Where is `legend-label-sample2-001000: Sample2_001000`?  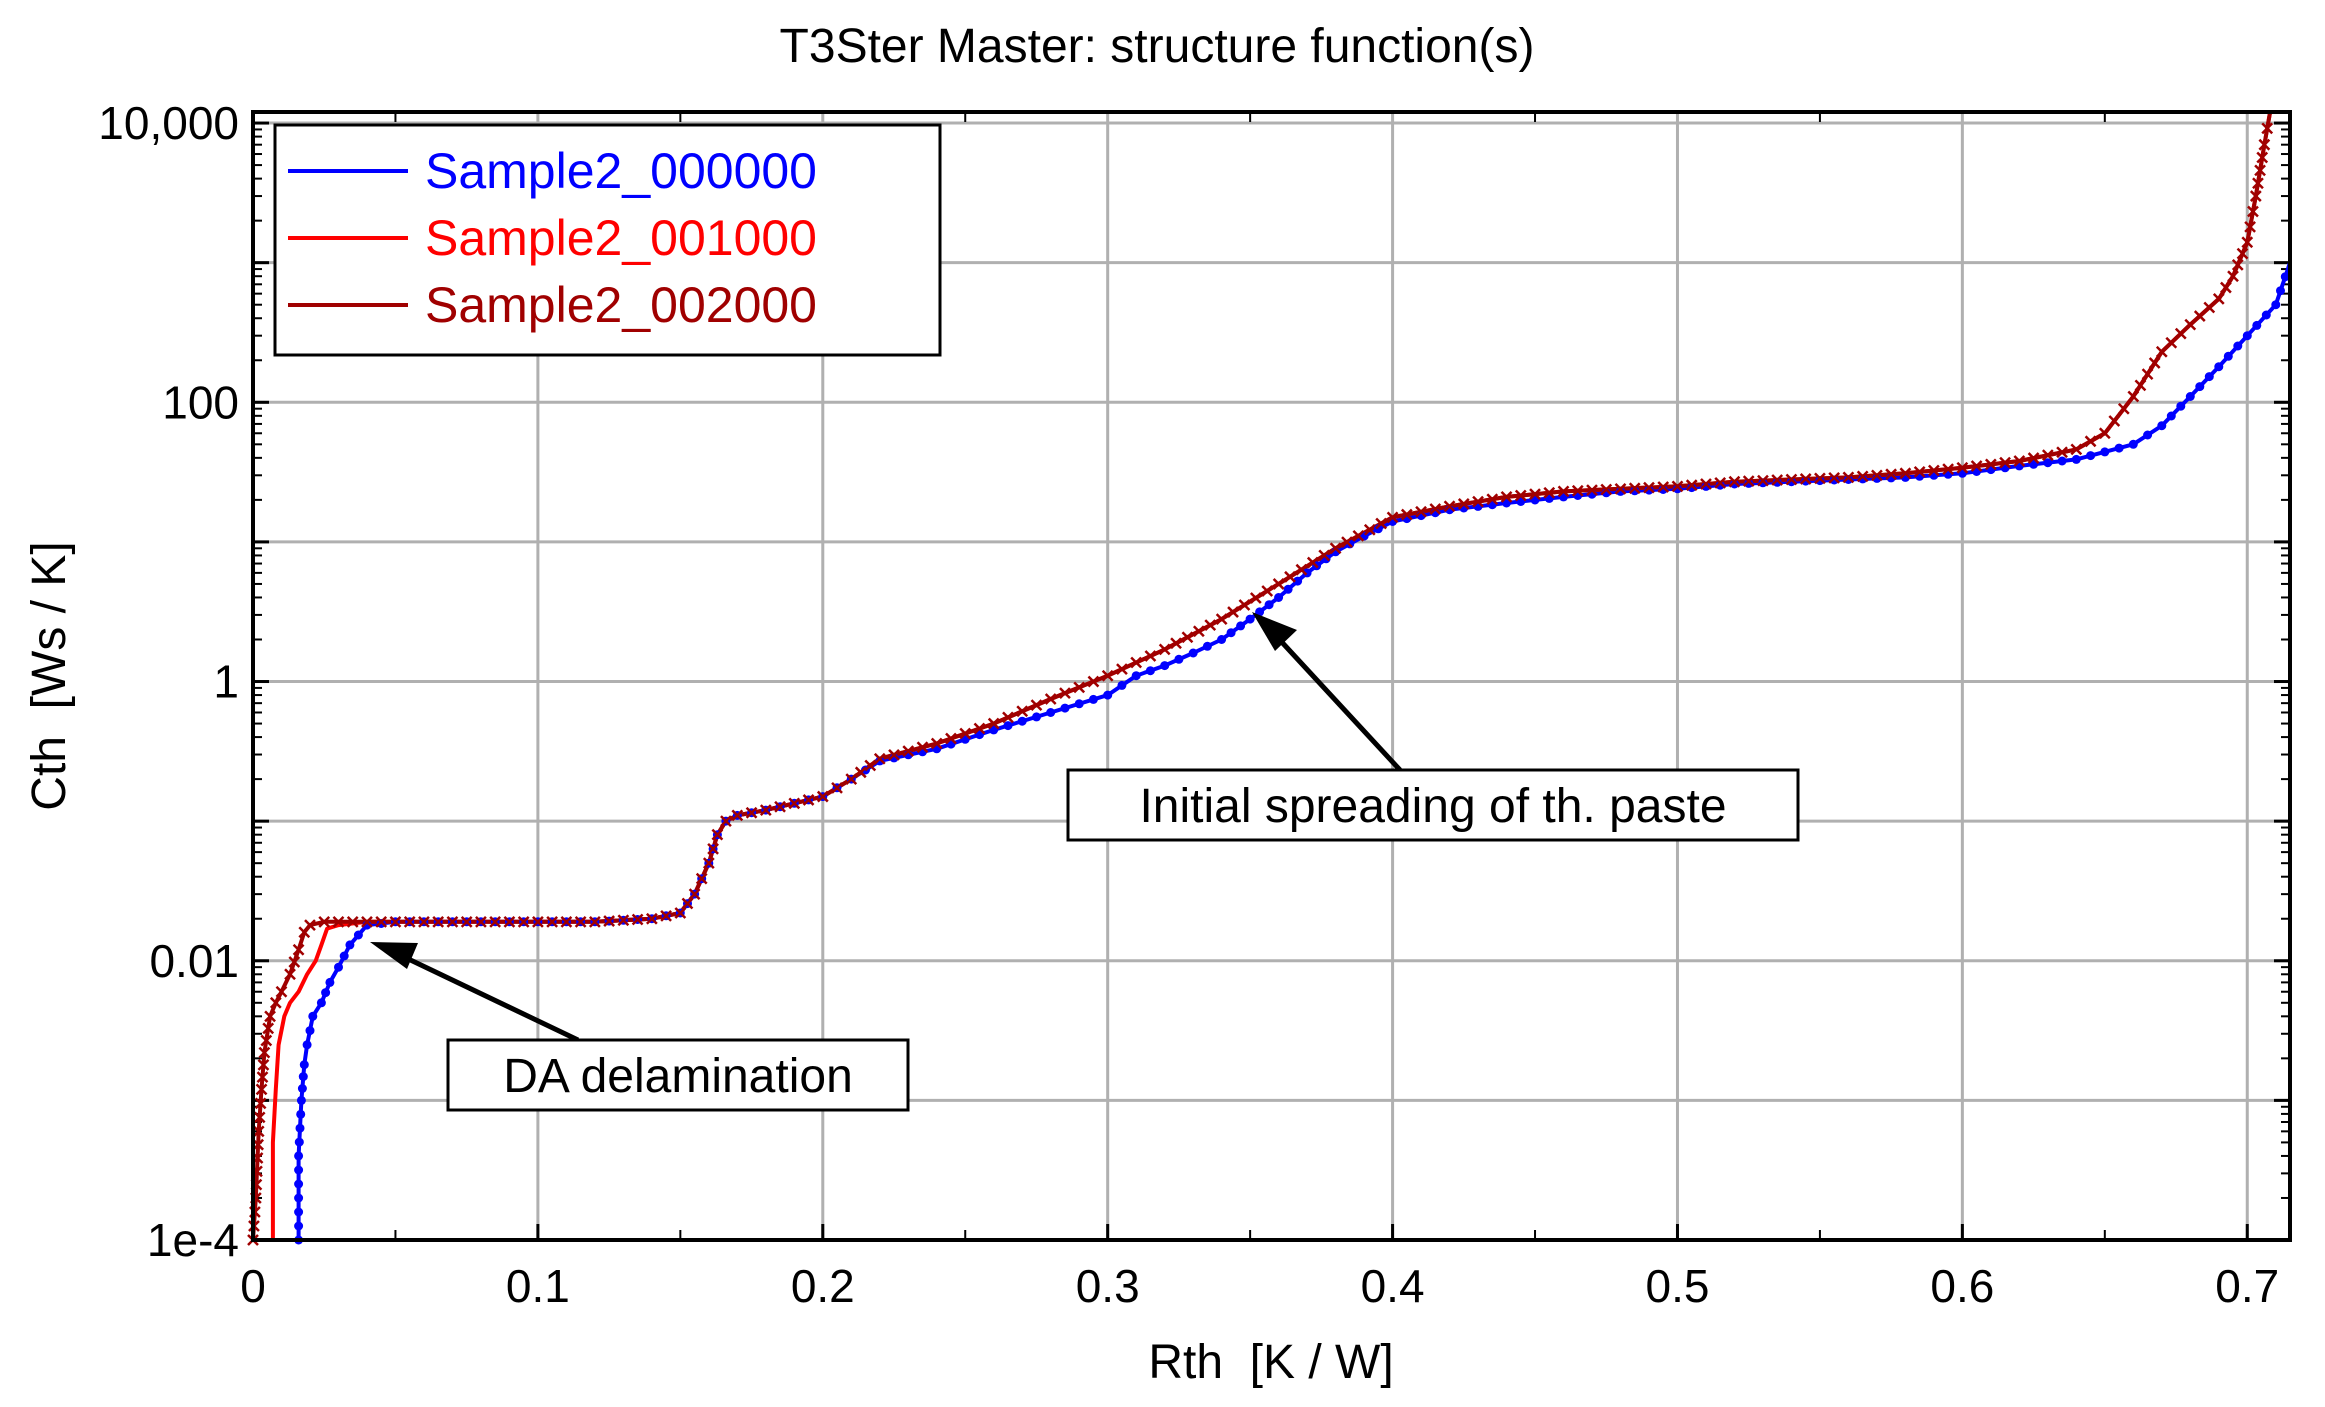 legend-label-sample2-001000: Sample2_001000 is located at coordinates (621, 238).